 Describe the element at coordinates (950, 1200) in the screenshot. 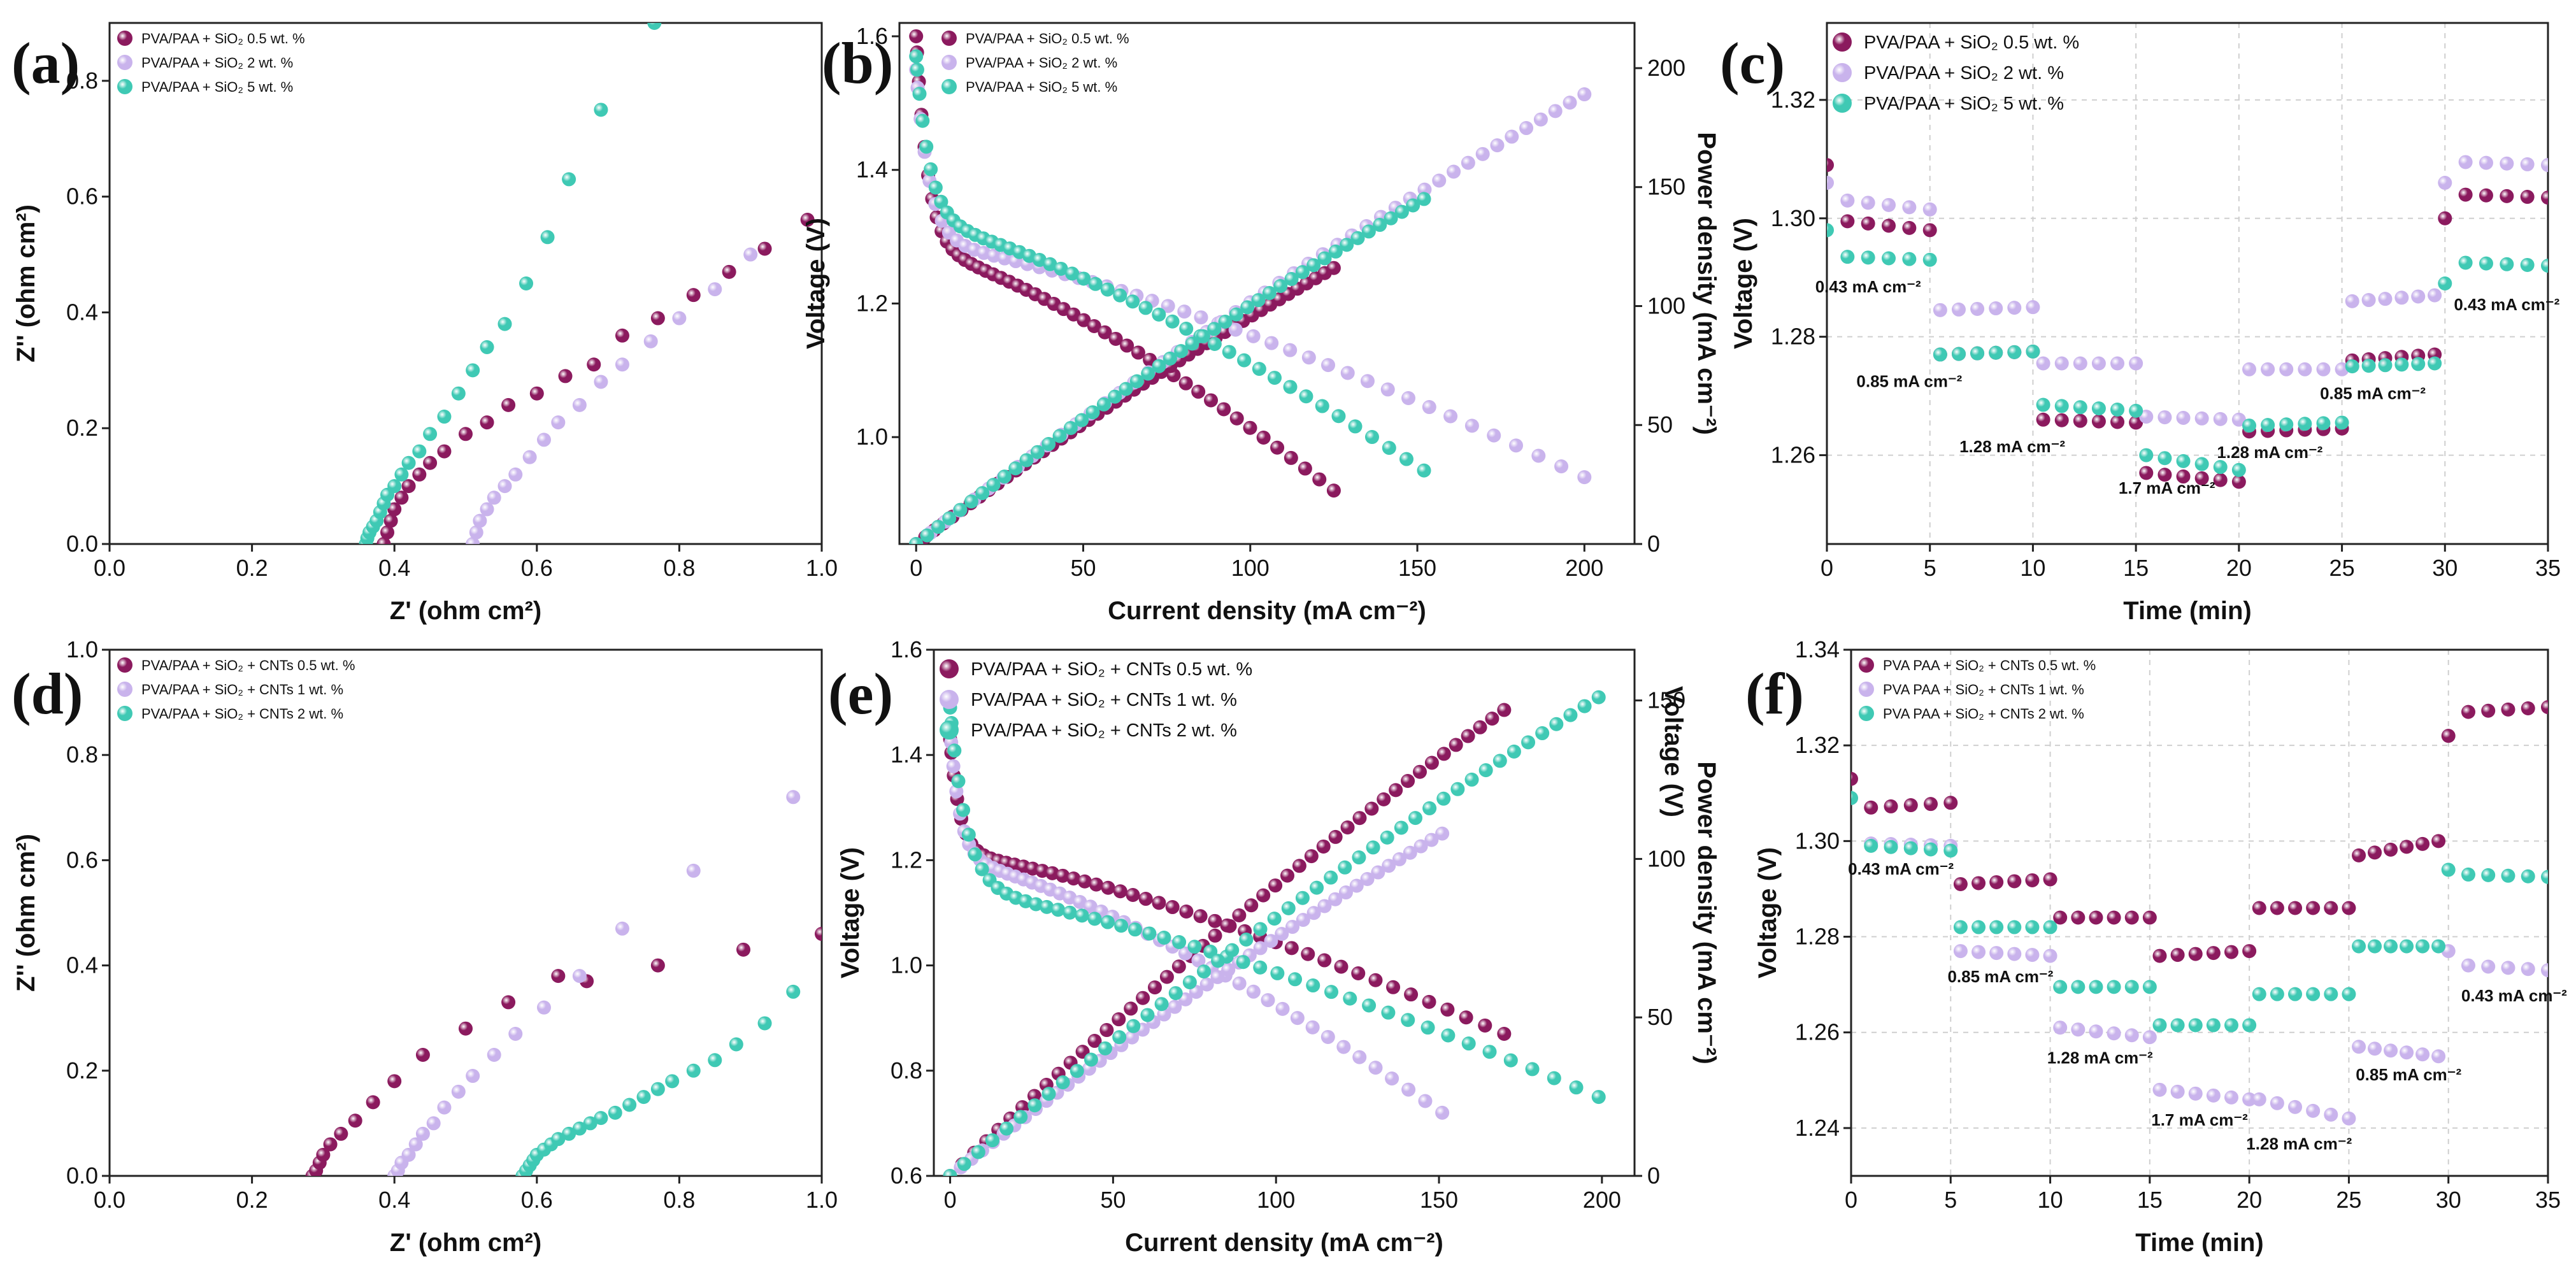

I see `x-tick-label: 0` at that location.